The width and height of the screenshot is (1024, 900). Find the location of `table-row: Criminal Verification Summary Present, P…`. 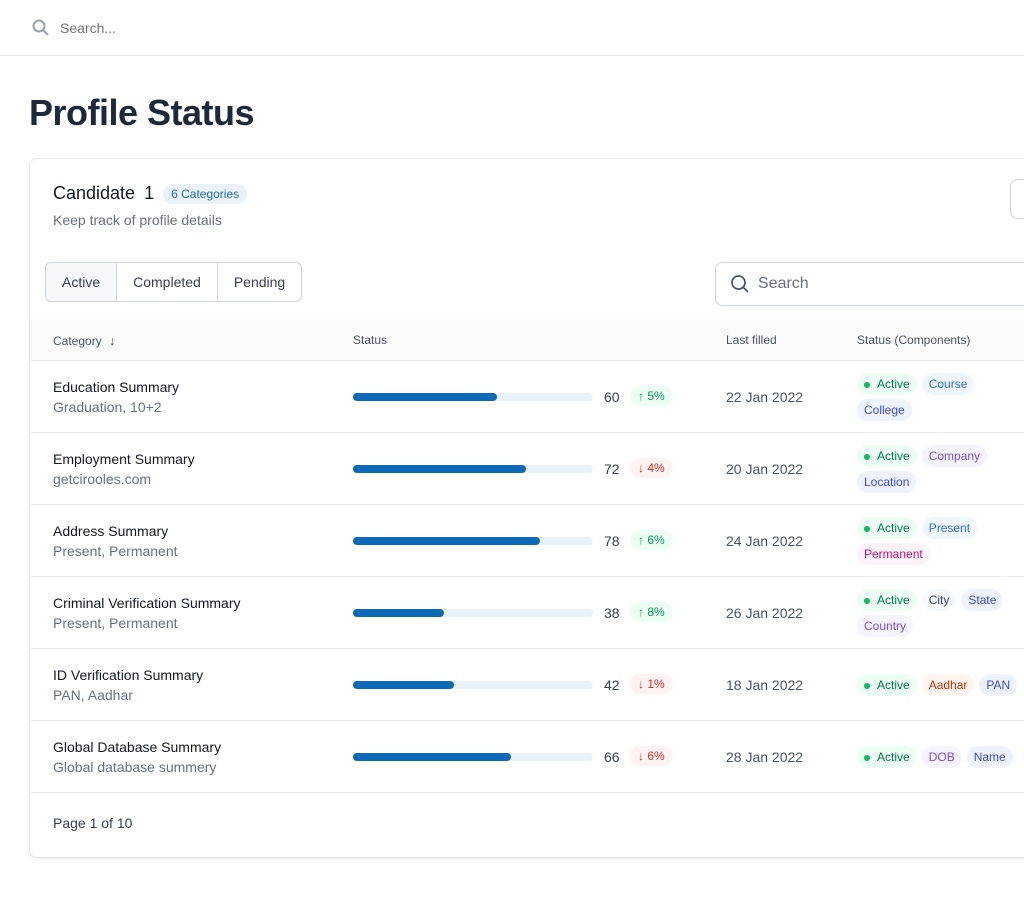

table-row: Criminal Verification Summary Present, P… is located at coordinates (527, 613).